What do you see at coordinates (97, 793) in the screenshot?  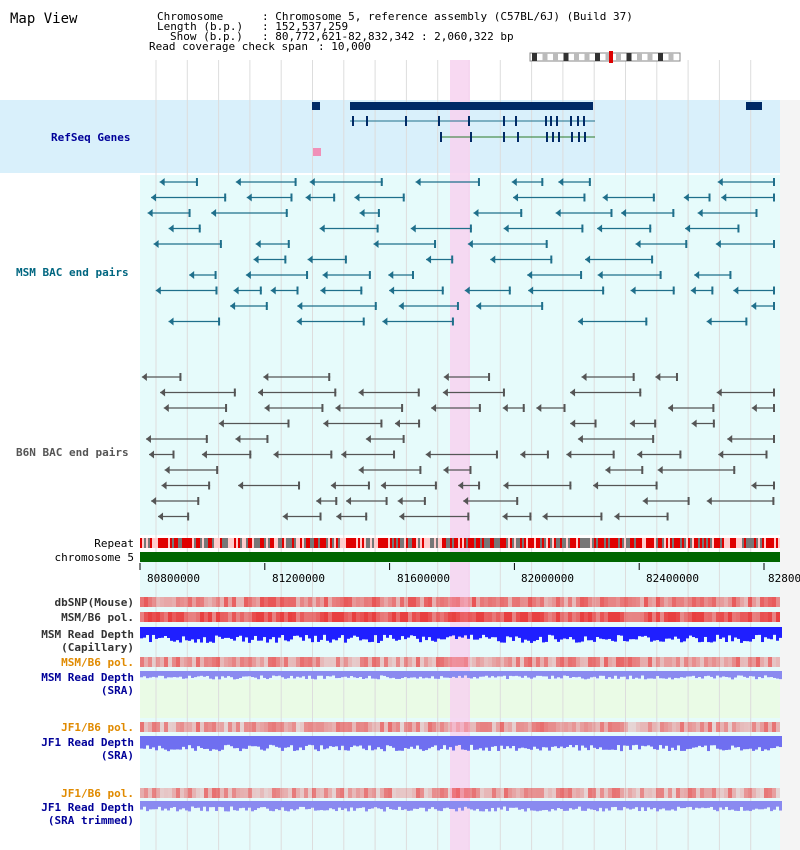 I see `track-label-jf1-b6-pol-trim: JF1/B6 pol.` at bounding box center [97, 793].